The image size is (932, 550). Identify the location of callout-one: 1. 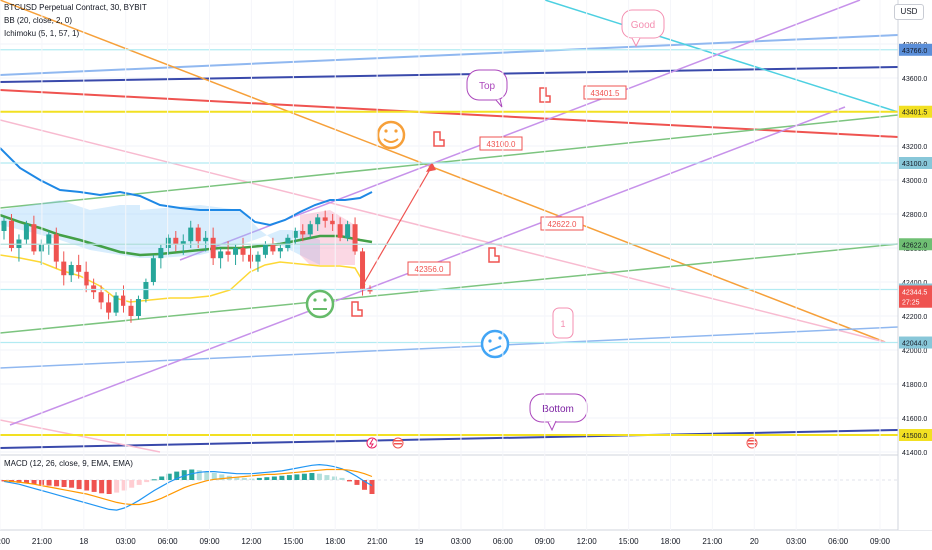
(563, 323).